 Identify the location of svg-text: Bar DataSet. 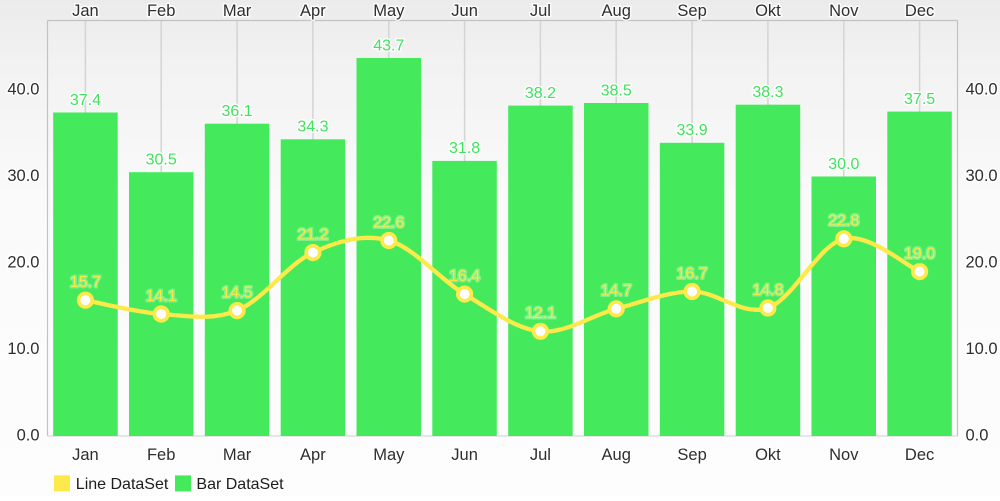
(240, 484).